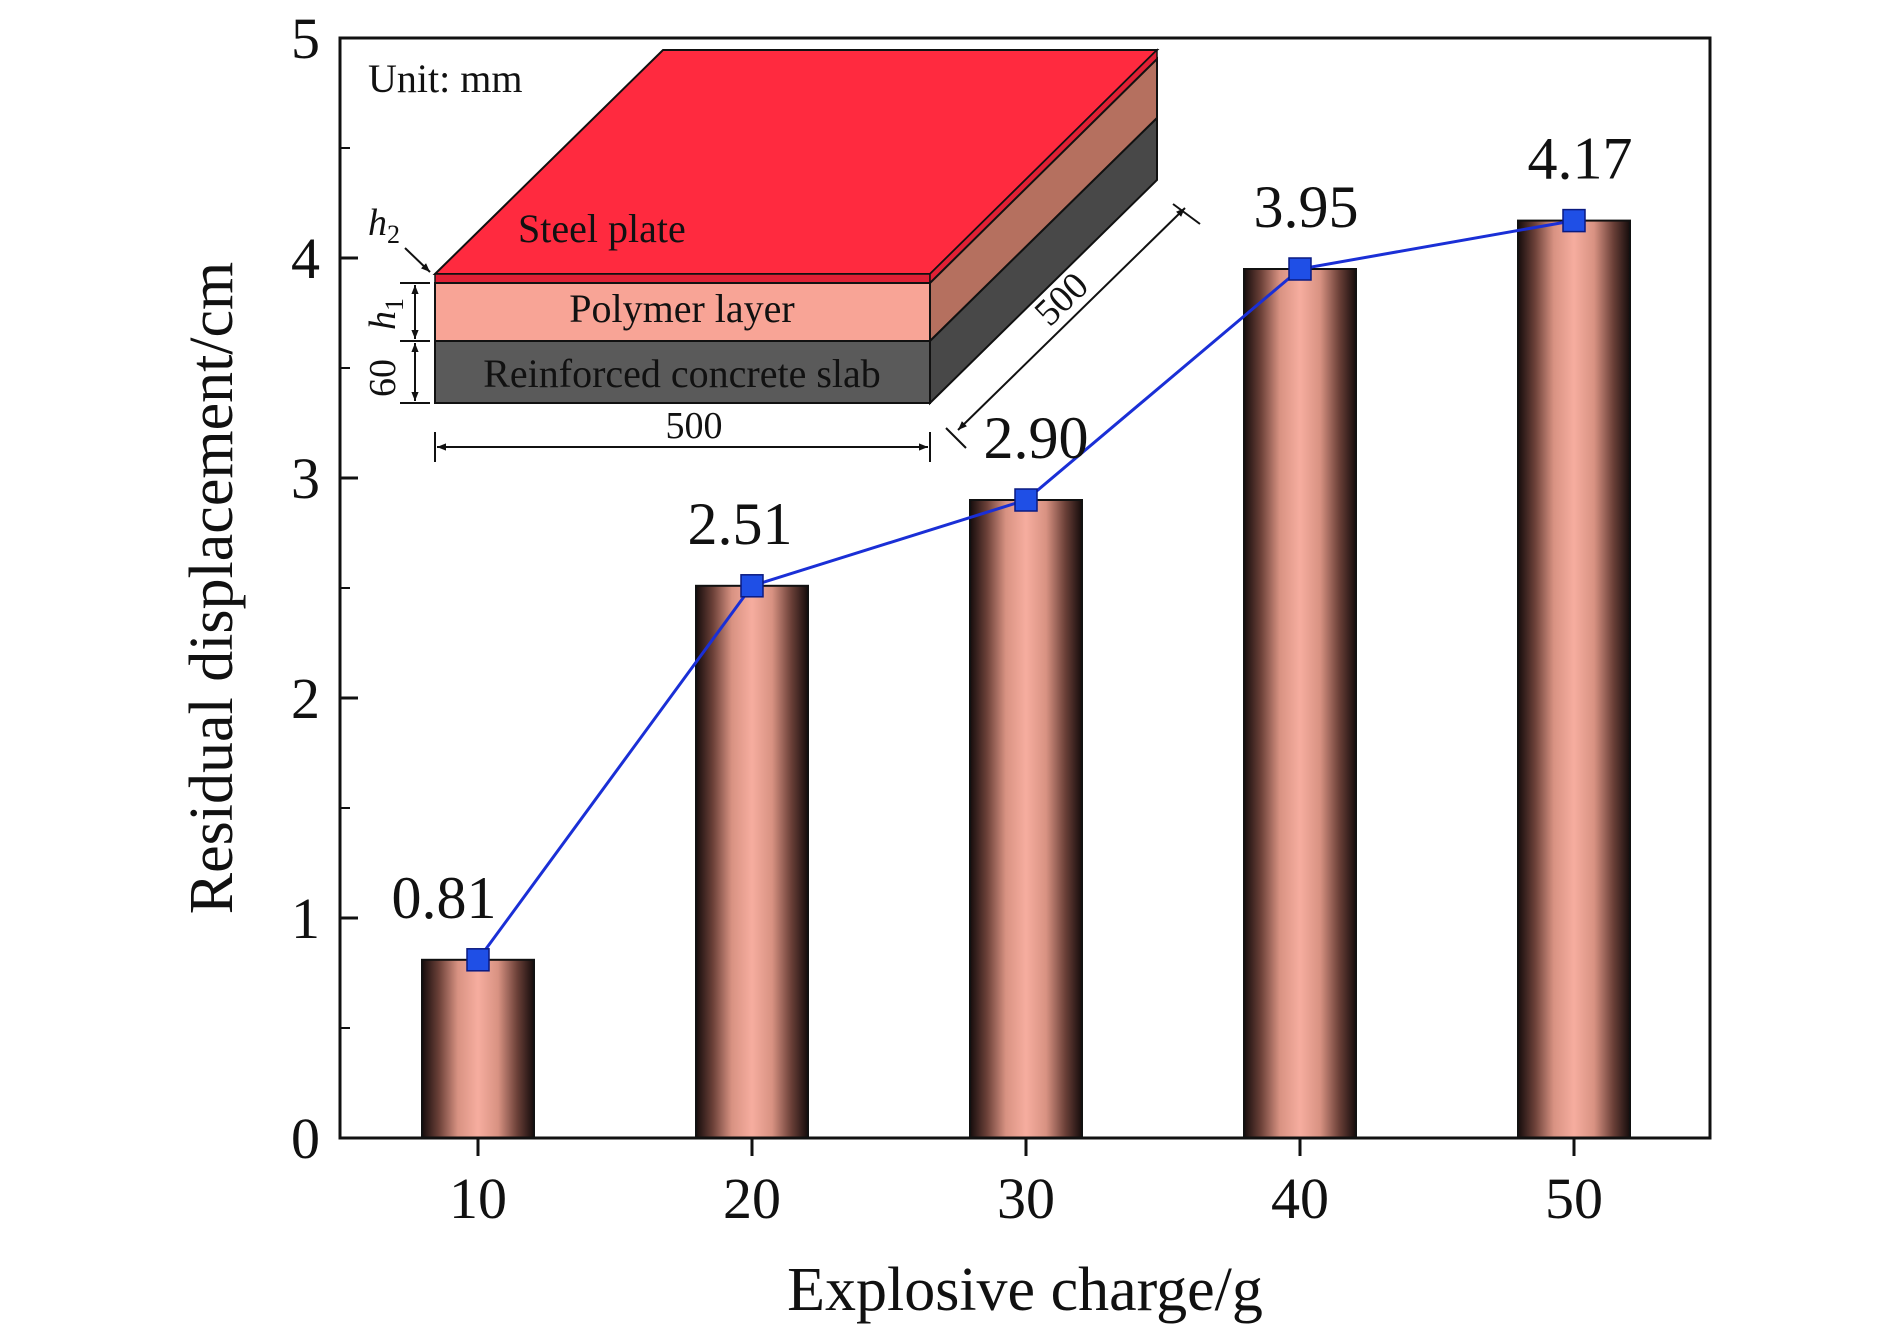 Image resolution: width=1890 pixels, height=1328 pixels. Describe the element at coordinates (305, 698) in the screenshot. I see `y-tick-label-2: 2` at that location.